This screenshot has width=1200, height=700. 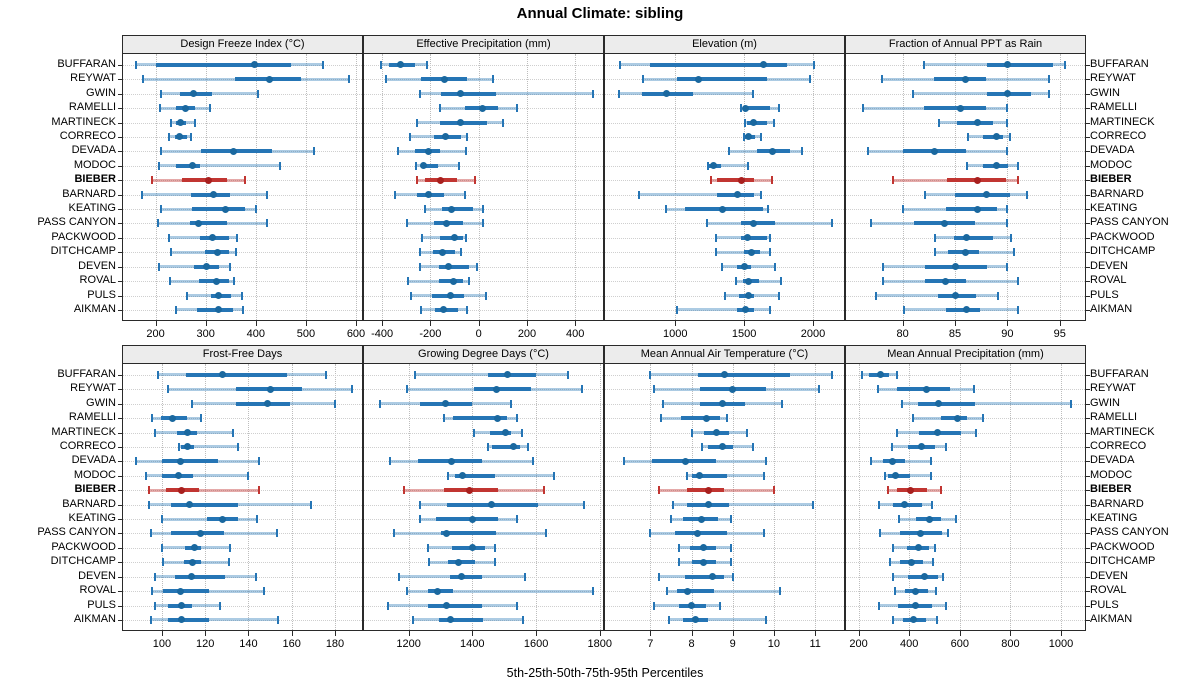 What do you see at coordinates (1122, 236) in the screenshot?
I see `site-label-right-packwood: PACKWOOD` at bounding box center [1122, 236].